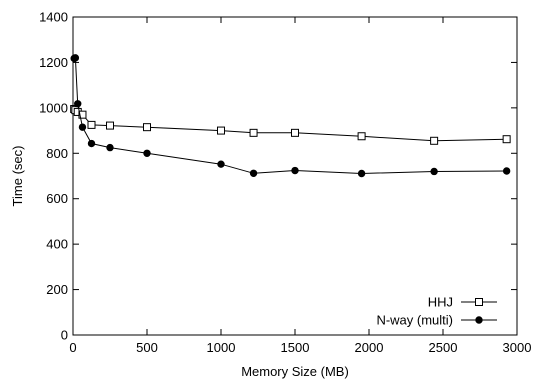  I want to click on y-tick-label: 400, so click(57, 244).